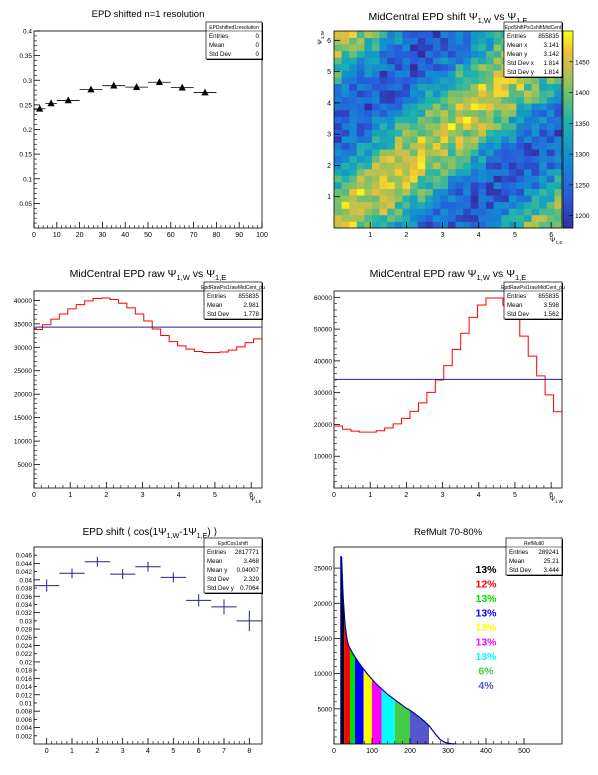 This screenshot has width=598, height=775. What do you see at coordinates (323, 674) in the screenshot?
I see `y-tick-label: 10000` at bounding box center [323, 674].